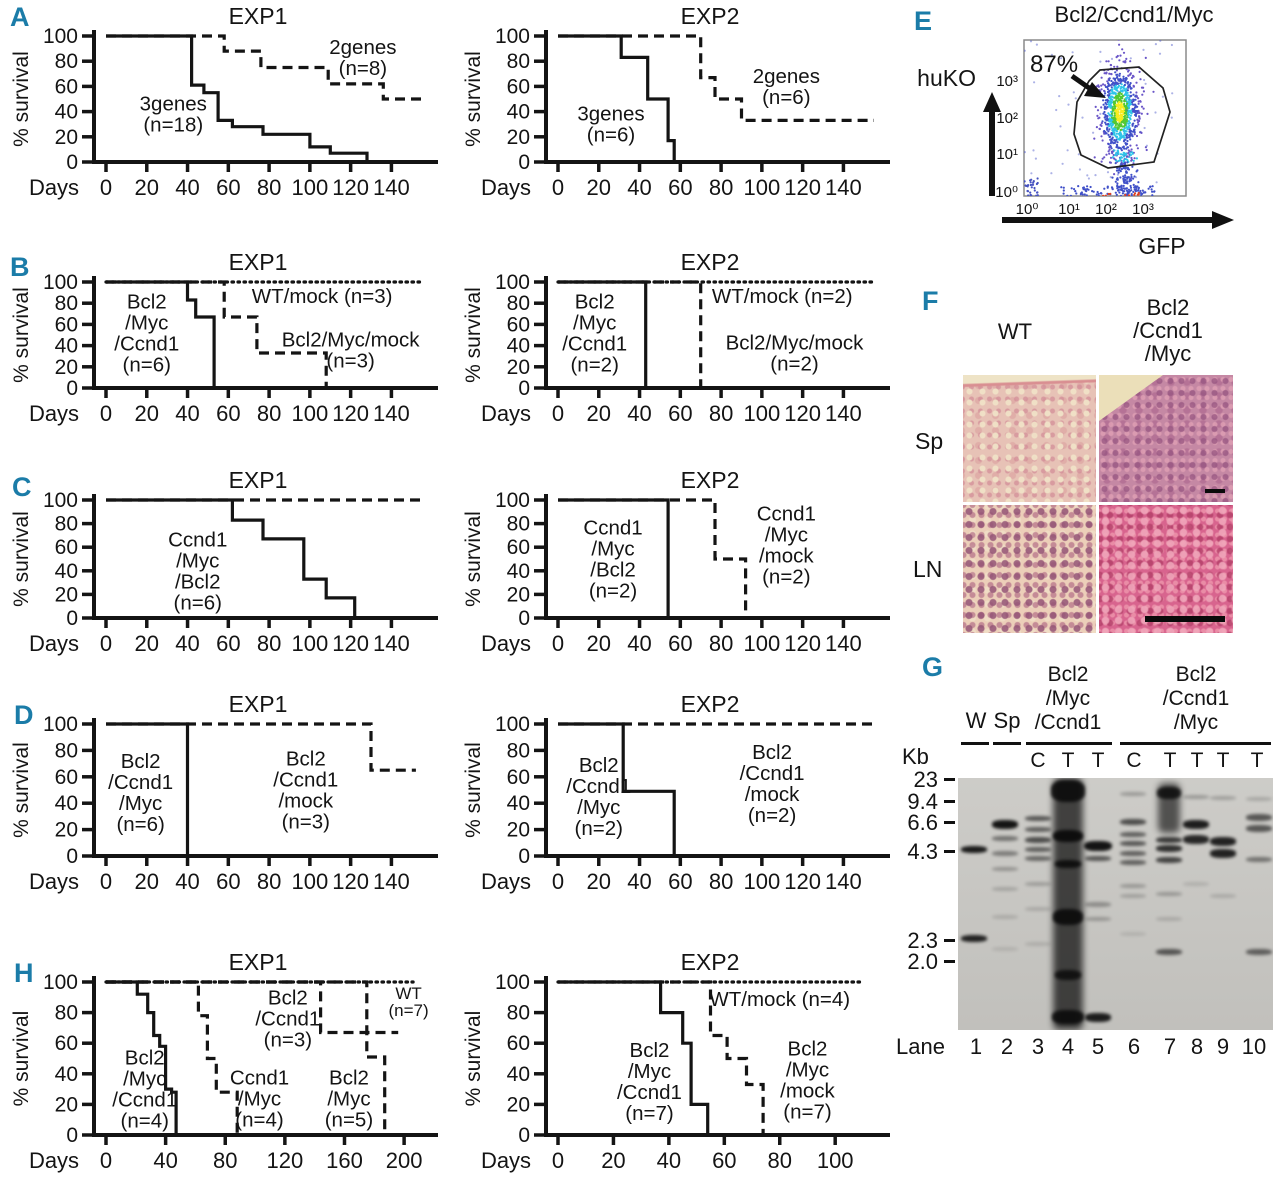  What do you see at coordinates (1029, 438) in the screenshot?
I see `histology-image-sp-wt` at bounding box center [1029, 438].